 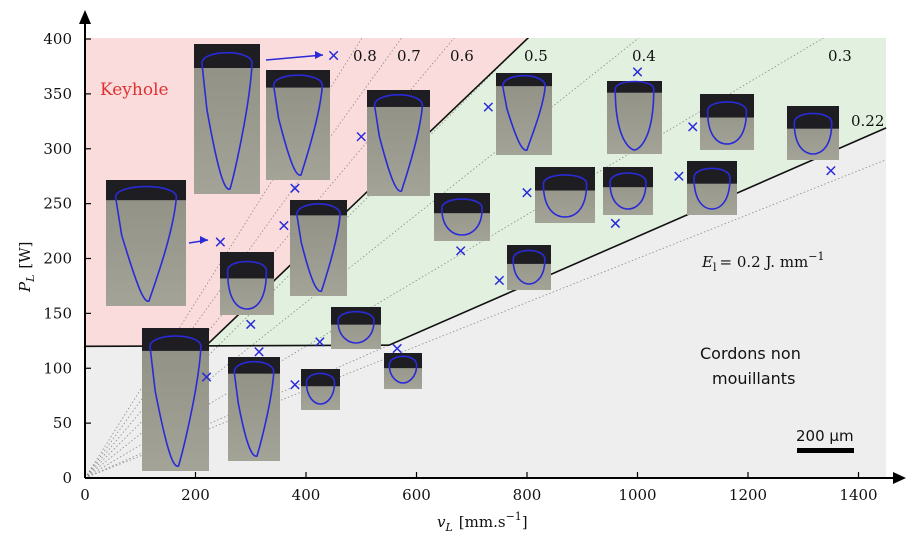 I want to click on y-tick-label-0: 0, so click(x=67, y=478).